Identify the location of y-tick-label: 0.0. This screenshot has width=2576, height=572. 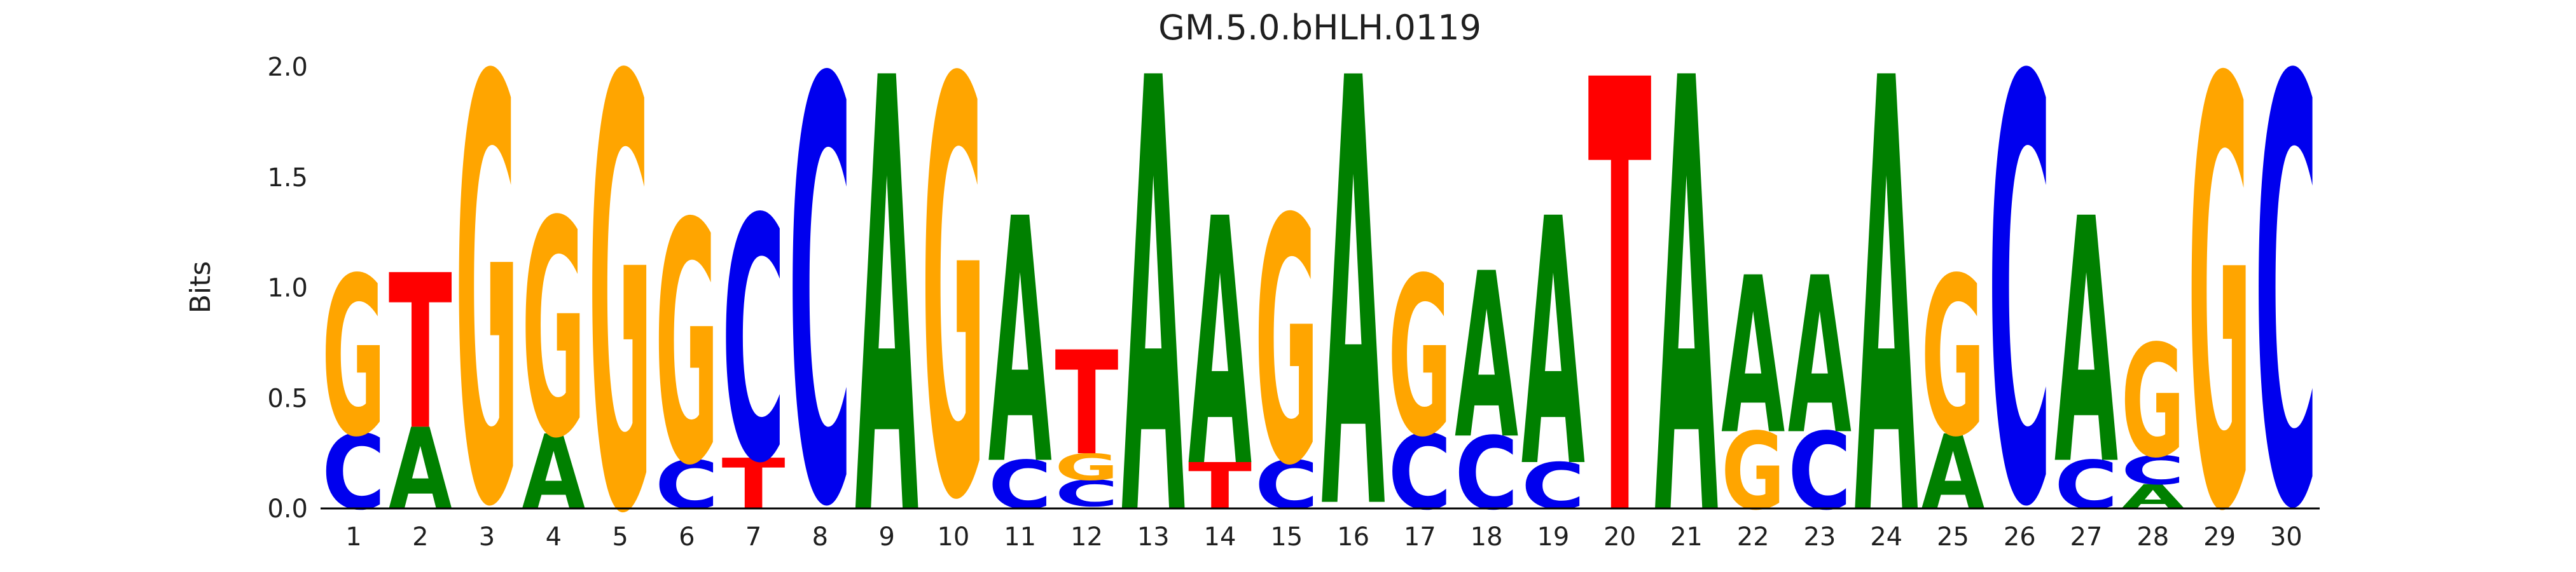
(287, 509).